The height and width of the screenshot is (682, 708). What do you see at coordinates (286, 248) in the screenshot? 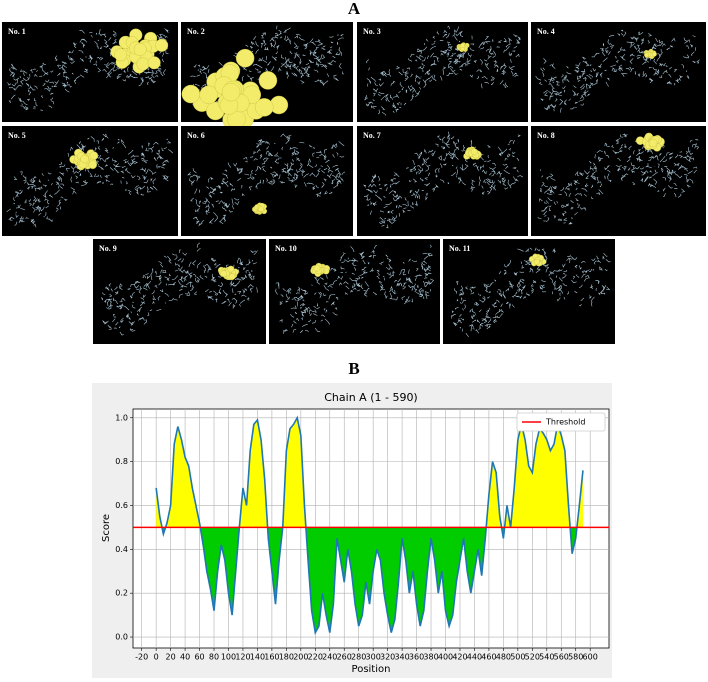
I see `panel-title: No. 10` at bounding box center [286, 248].